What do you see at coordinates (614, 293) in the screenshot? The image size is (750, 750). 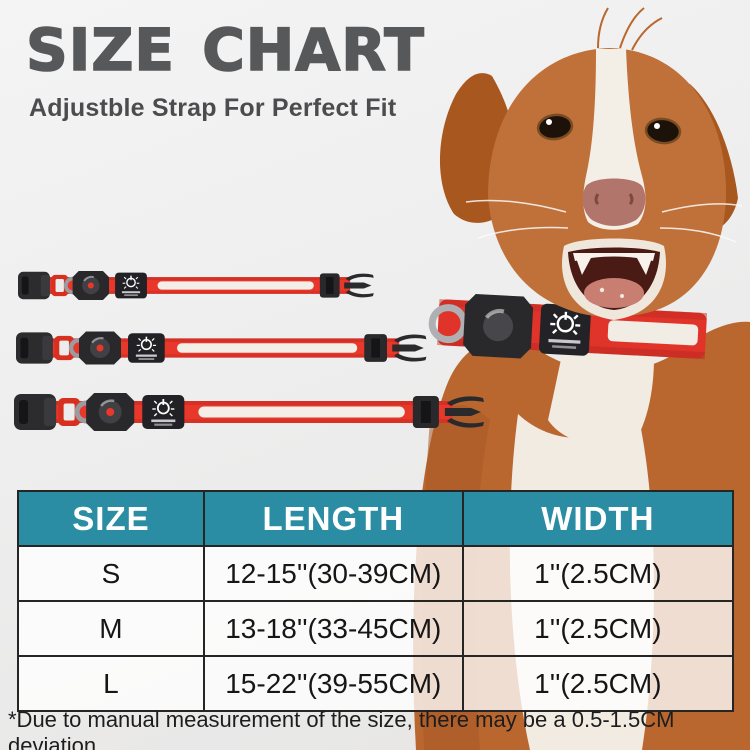 I see `dog-tongue` at bounding box center [614, 293].